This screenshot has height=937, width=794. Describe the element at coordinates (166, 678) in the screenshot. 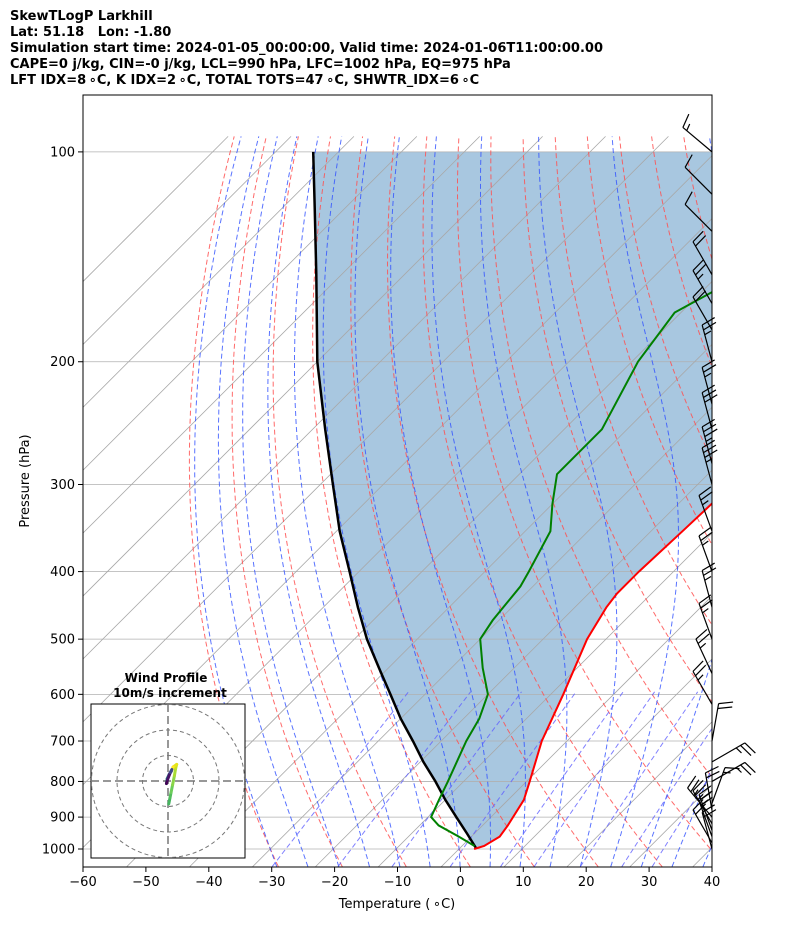

I see `hodograph-title: Wind Profile` at that location.